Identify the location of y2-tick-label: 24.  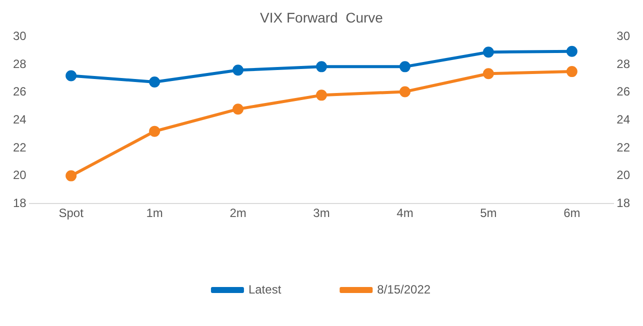
(623, 119).